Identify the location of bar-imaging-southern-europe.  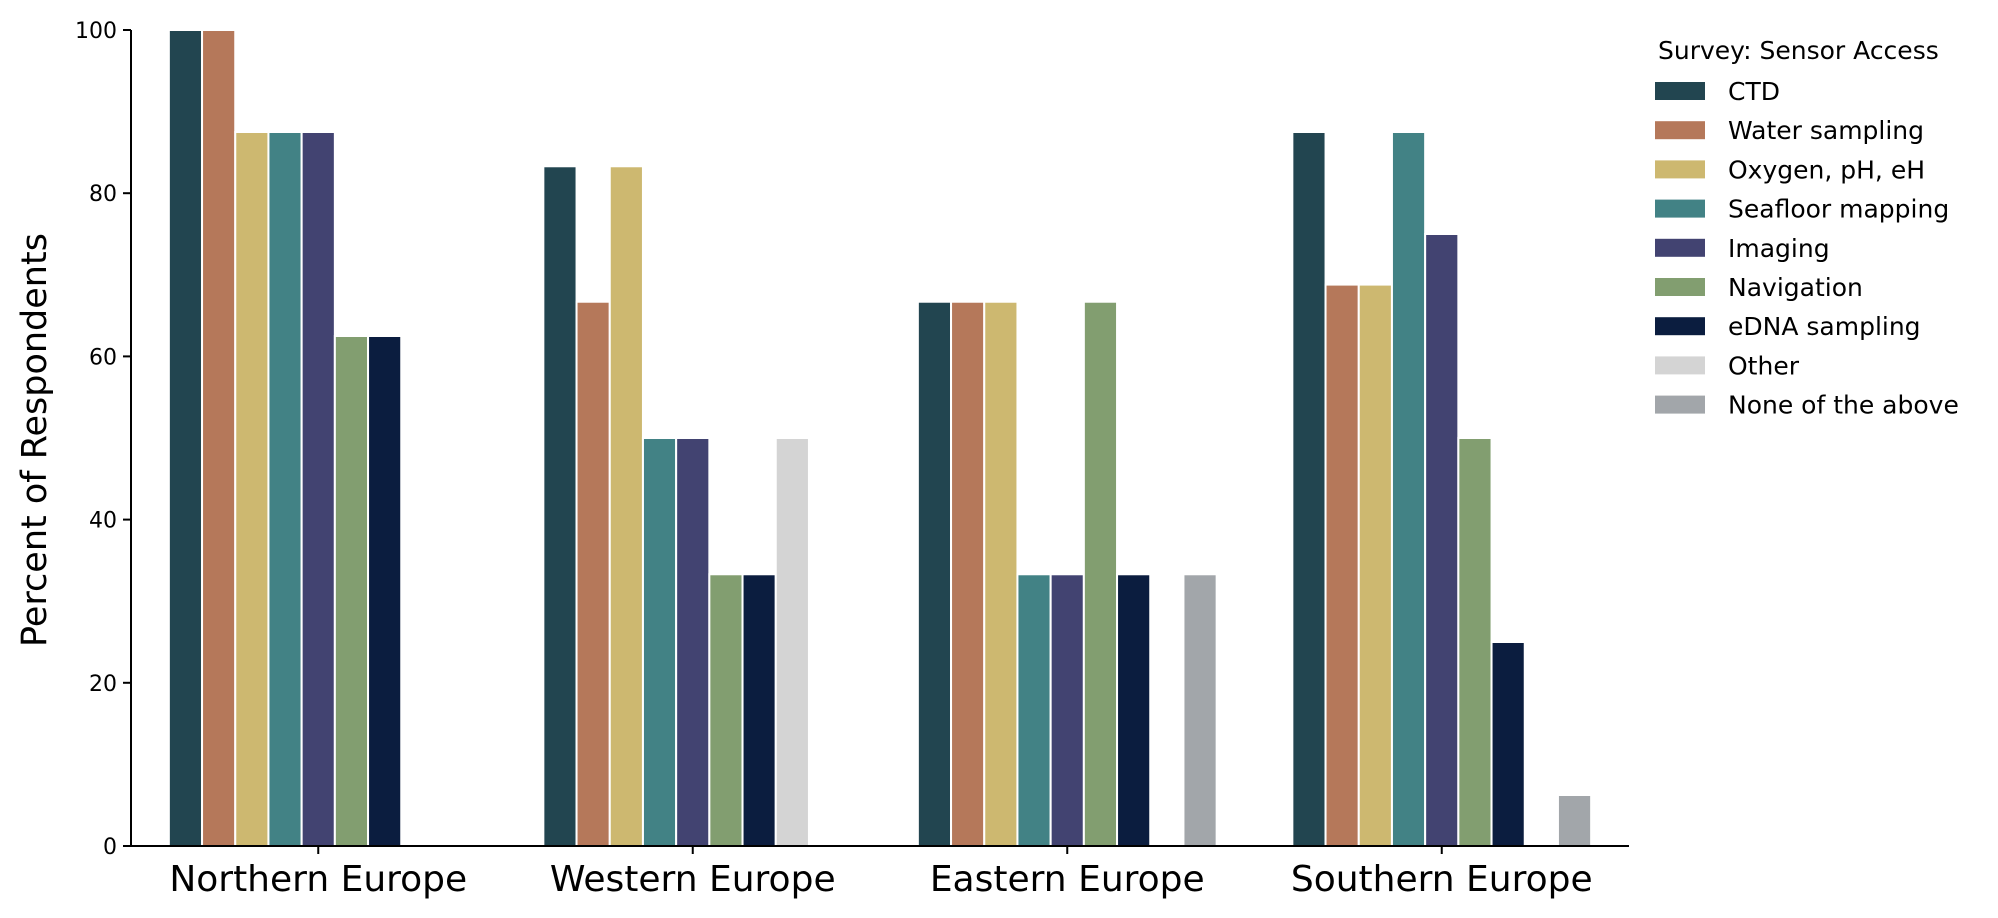
(1442, 540).